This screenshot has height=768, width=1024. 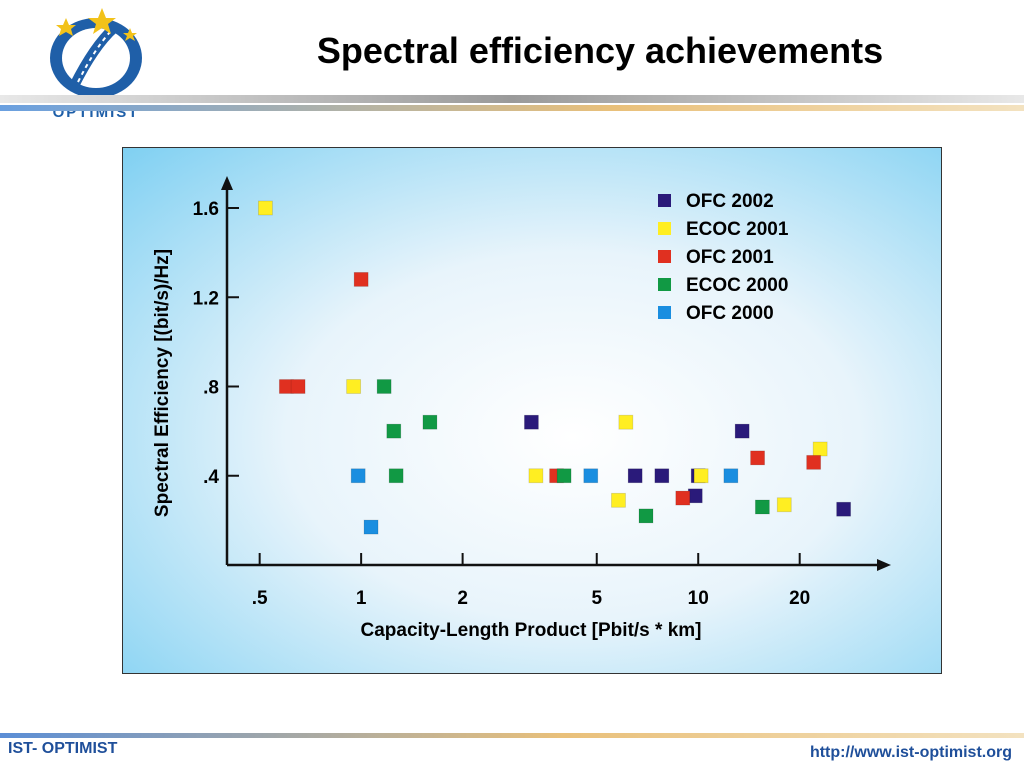 What do you see at coordinates (698, 598) in the screenshot?
I see `x-tick-label: 10` at bounding box center [698, 598].